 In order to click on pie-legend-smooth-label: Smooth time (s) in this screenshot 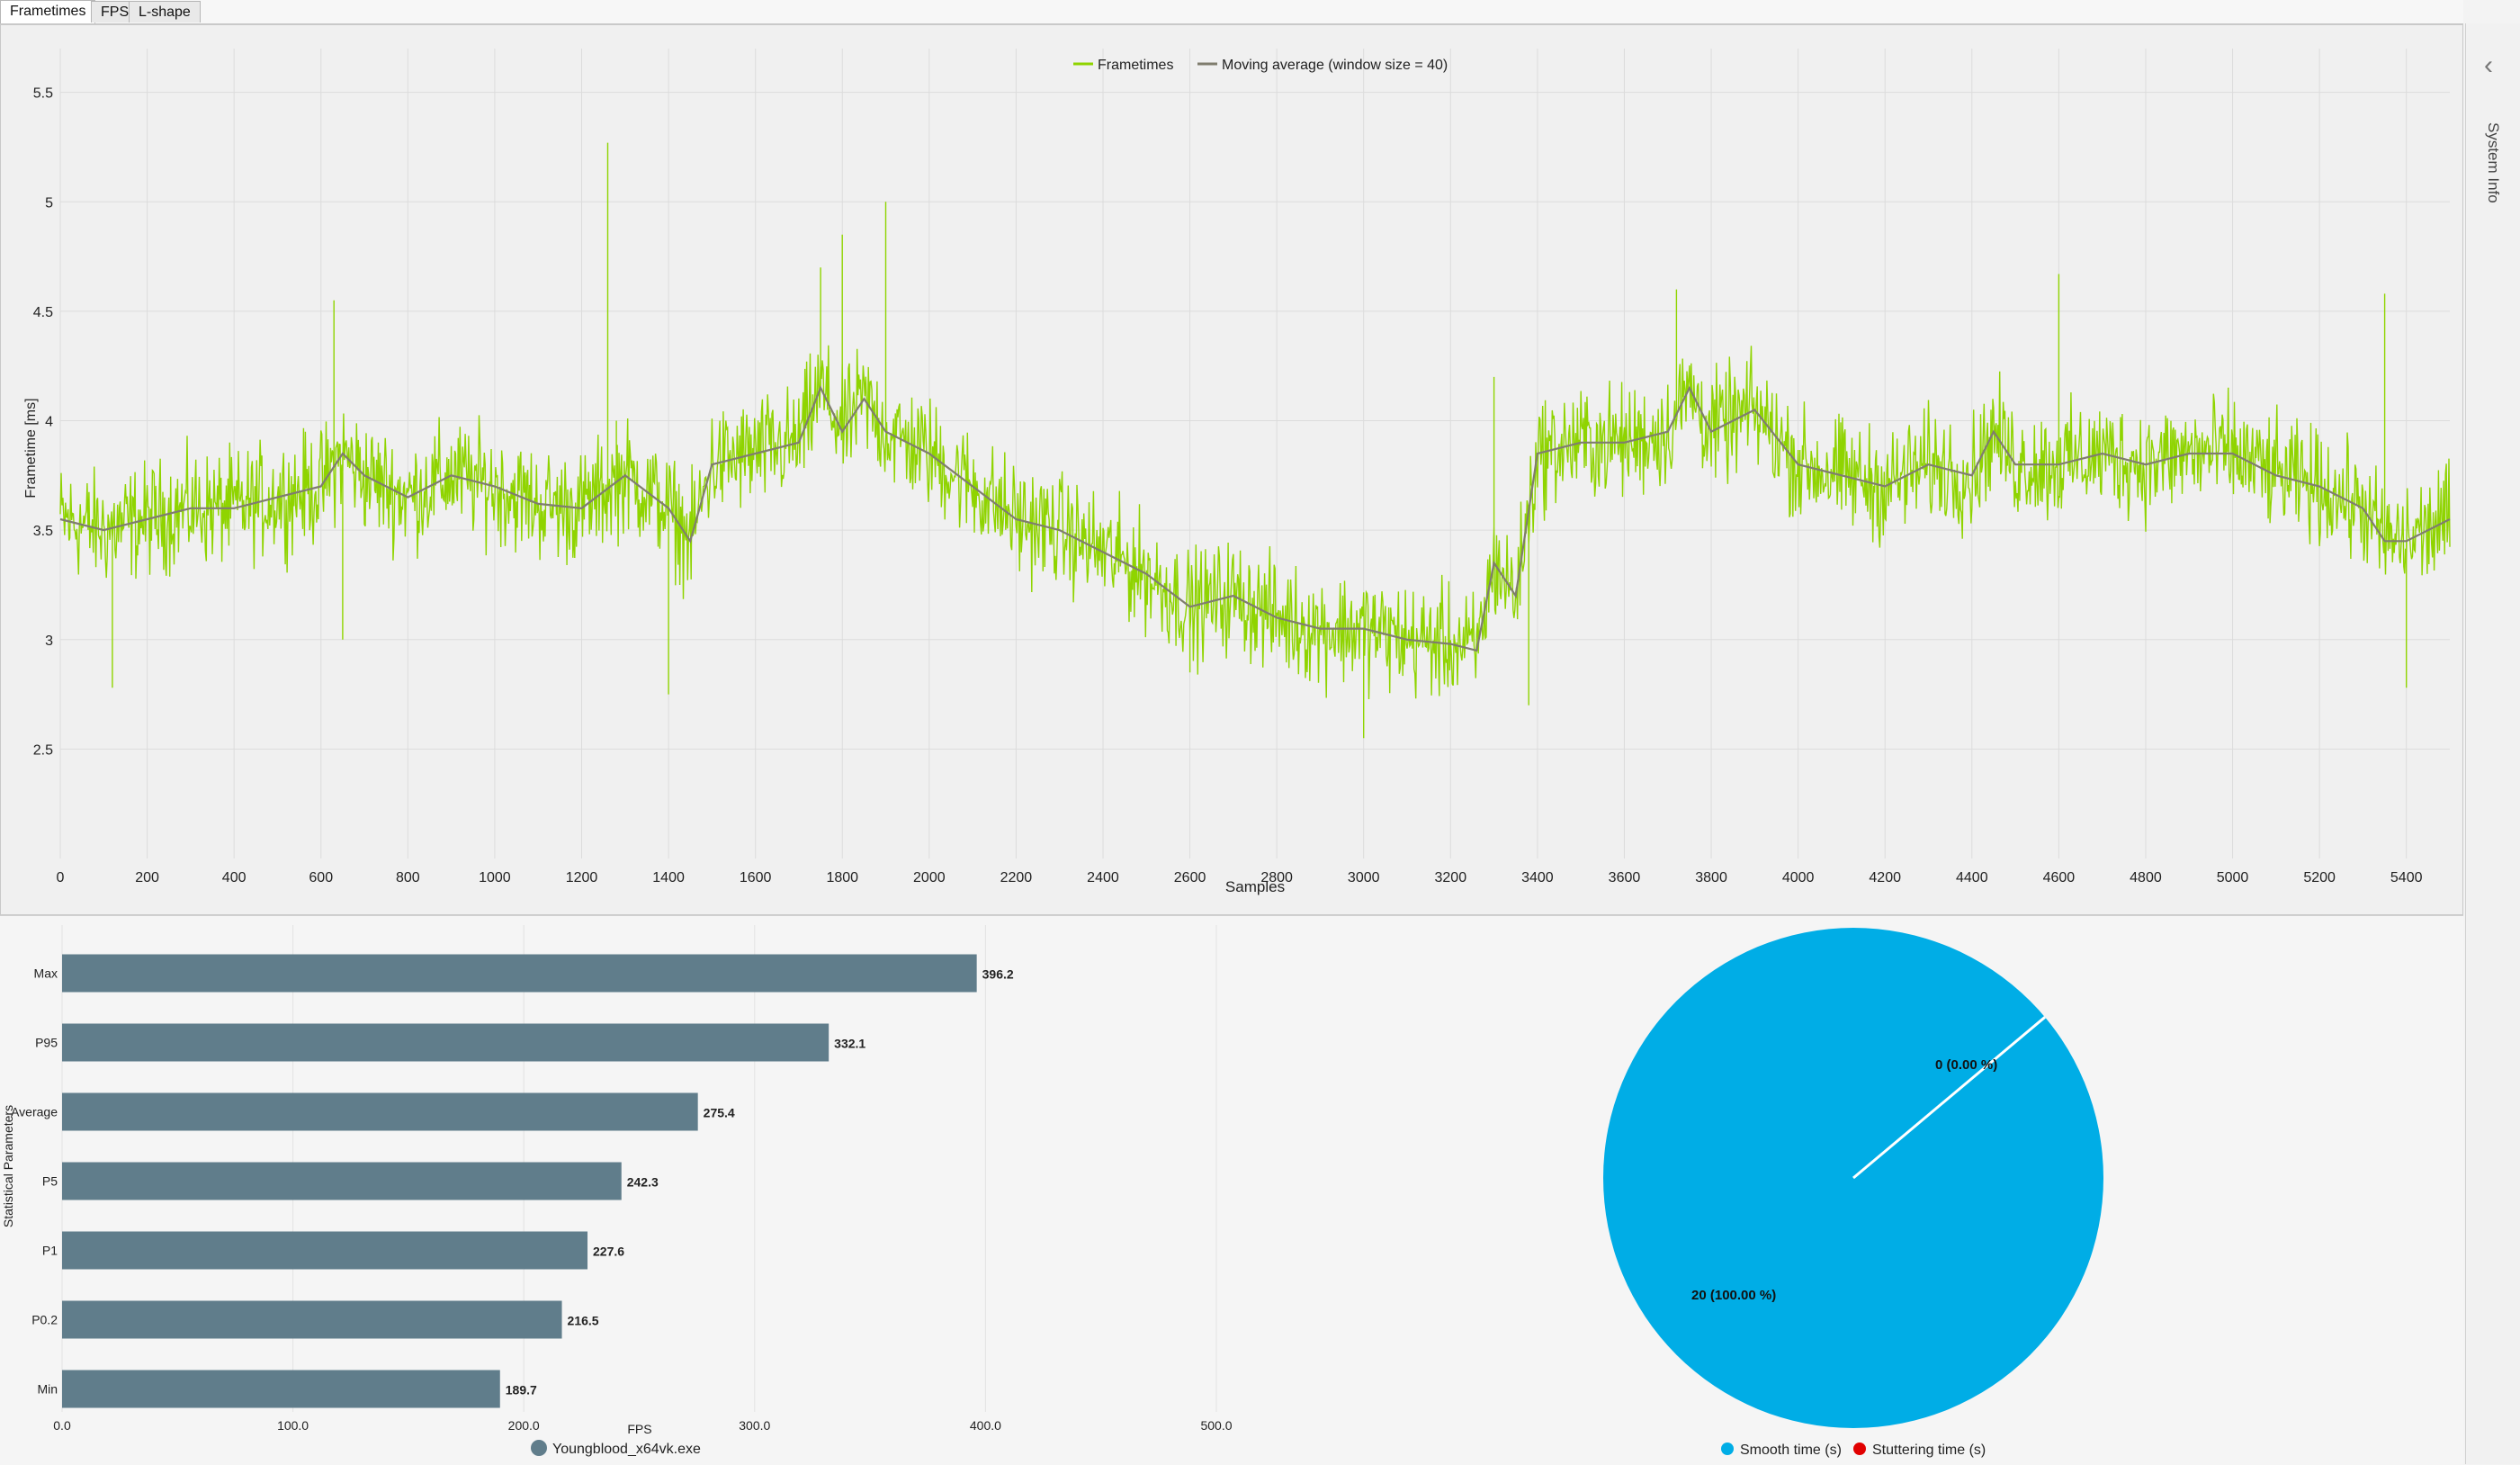, I will do `click(1791, 1450)`.